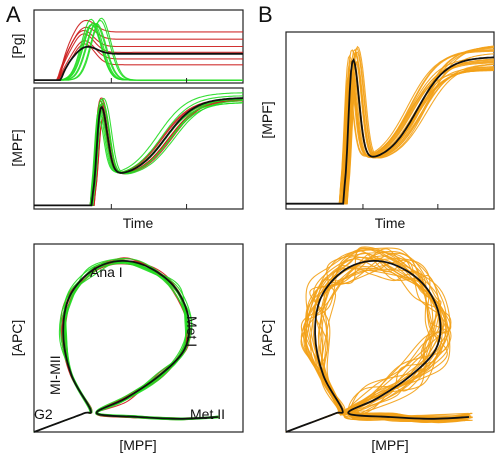 This screenshot has width=500, height=461. I want to click on plot-a2-xlabel: Time, so click(138, 223).